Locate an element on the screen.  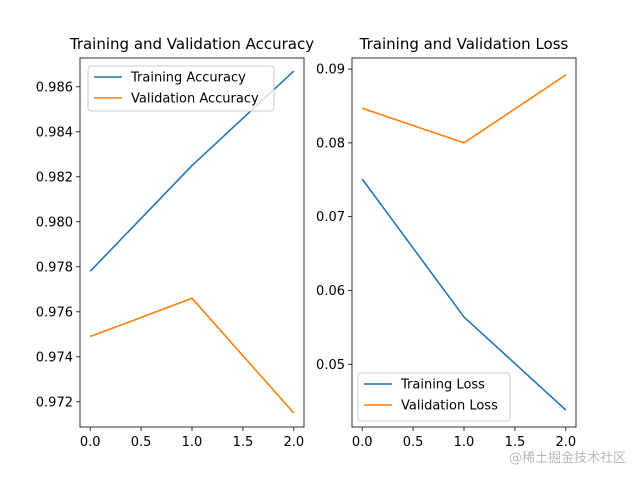
legend-label: Validation Loss is located at coordinates (449, 406).